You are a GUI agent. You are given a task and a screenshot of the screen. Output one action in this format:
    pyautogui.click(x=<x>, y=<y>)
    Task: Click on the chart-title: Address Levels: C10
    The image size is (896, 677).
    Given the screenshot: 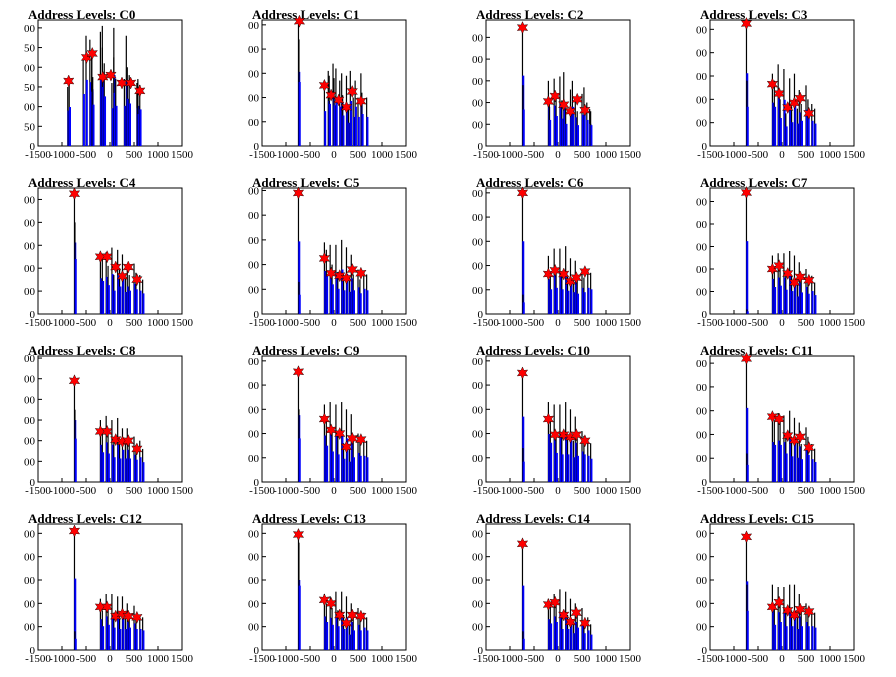 What is the action you would take?
    pyautogui.click(x=533, y=350)
    